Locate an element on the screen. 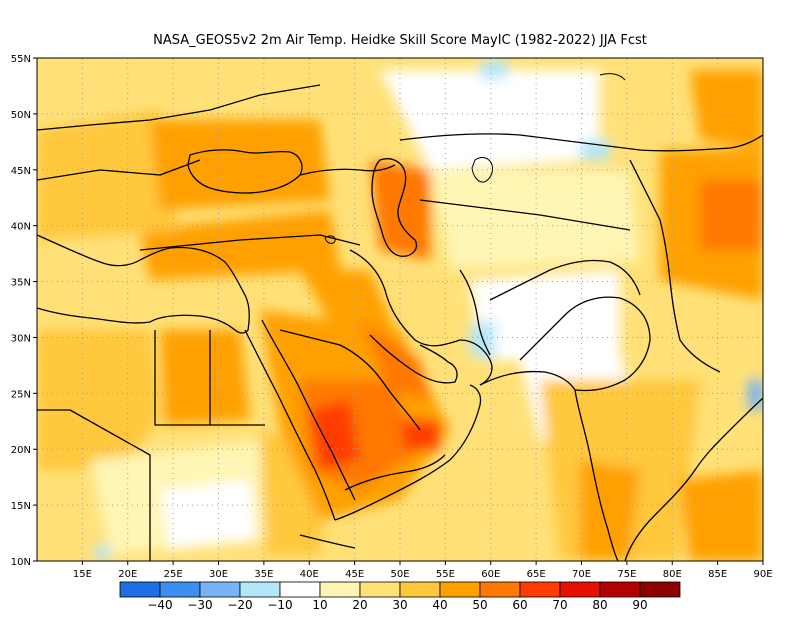  lon-tick-label: 25E is located at coordinates (173, 574).